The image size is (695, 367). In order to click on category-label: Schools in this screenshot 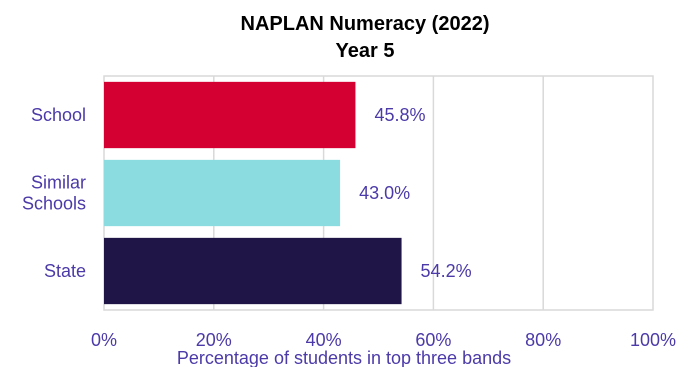, I will do `click(54, 204)`.